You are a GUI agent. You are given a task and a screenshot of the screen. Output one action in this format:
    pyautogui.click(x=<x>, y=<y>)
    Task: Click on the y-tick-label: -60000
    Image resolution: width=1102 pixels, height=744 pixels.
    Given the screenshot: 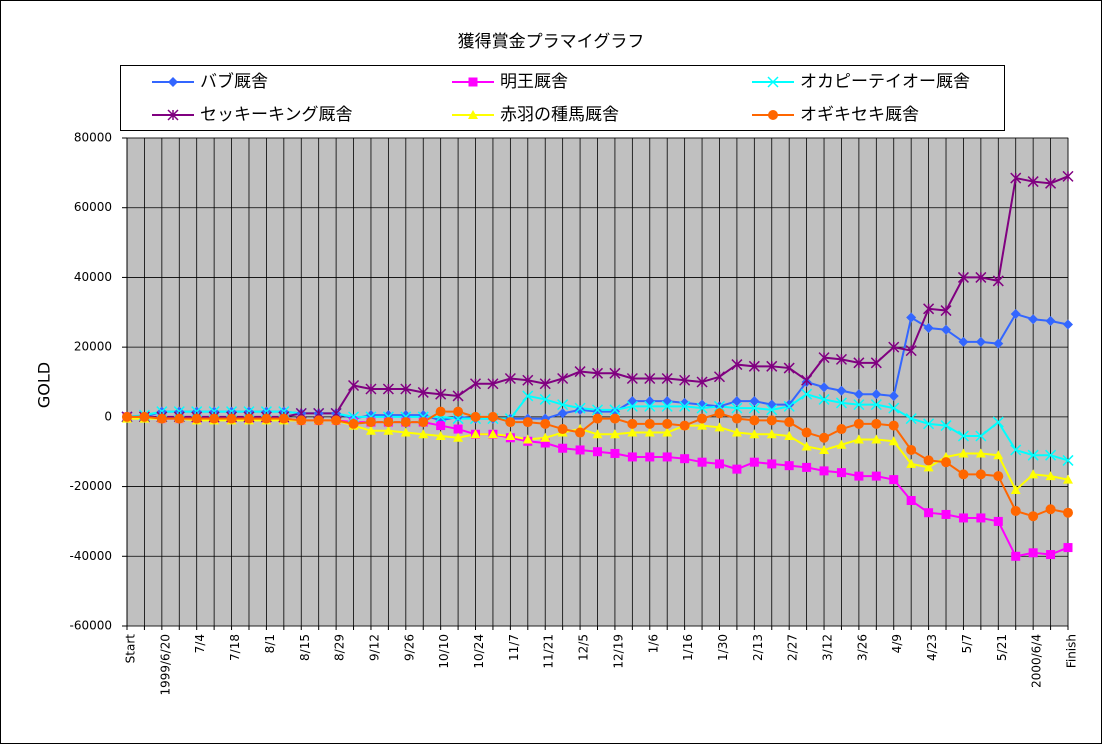 What is the action you would take?
    pyautogui.click(x=90, y=626)
    